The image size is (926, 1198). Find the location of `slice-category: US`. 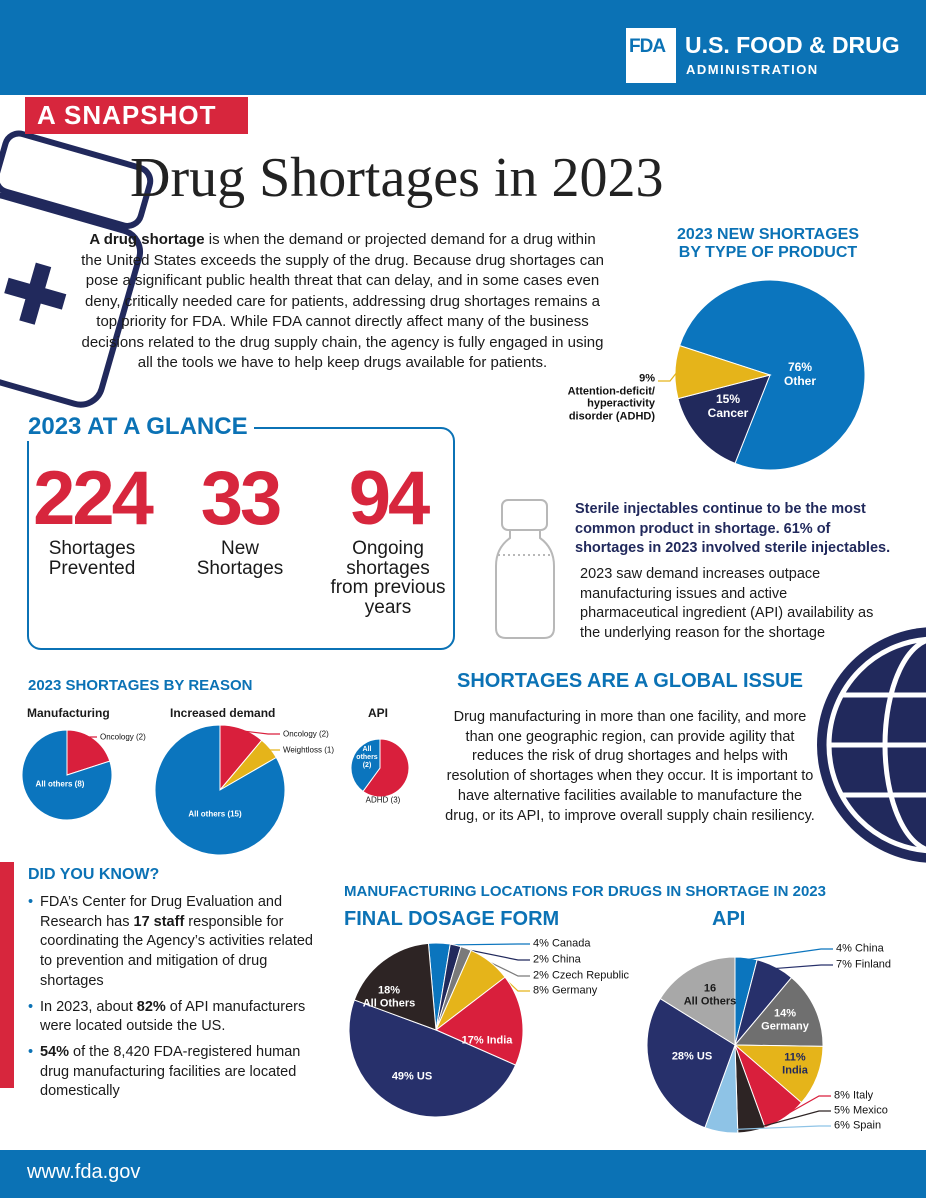

slice-category: US is located at coordinates (704, 1056).